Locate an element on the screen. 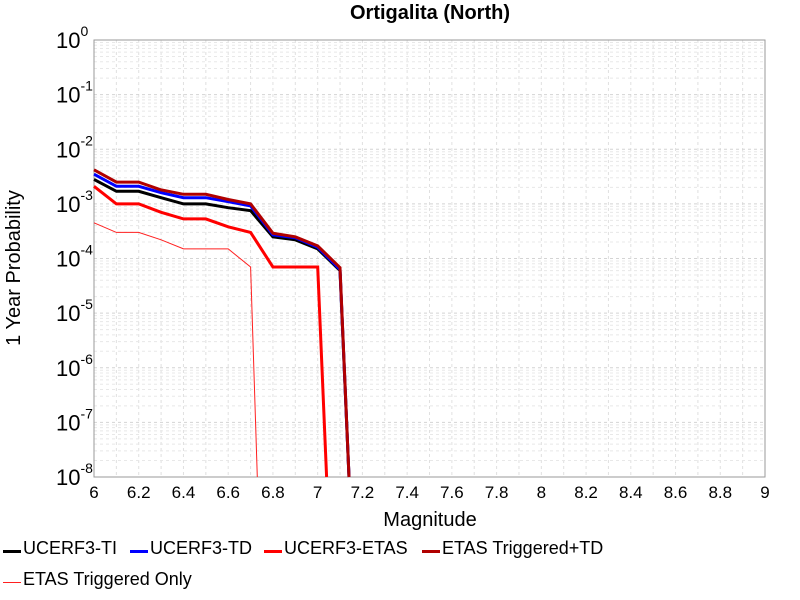 Image resolution: width=800 pixels, height=600 pixels. legend-item: UCERF3-TD is located at coordinates (191, 548).